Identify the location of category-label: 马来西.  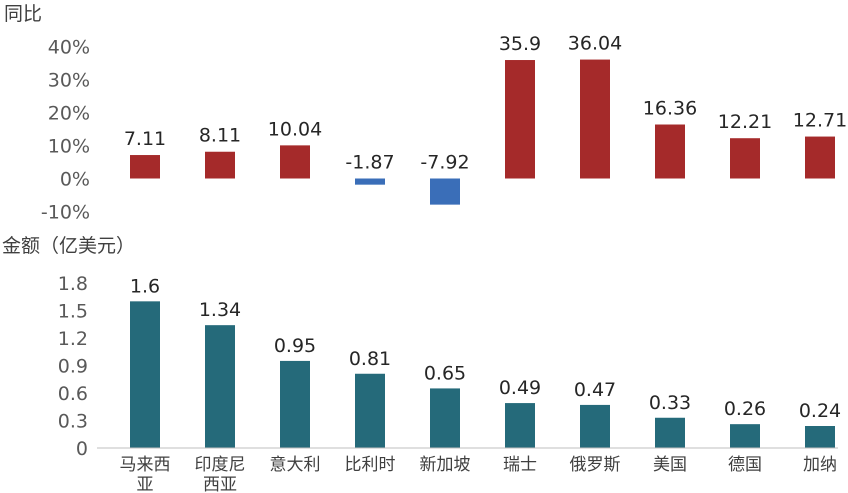
(145, 465).